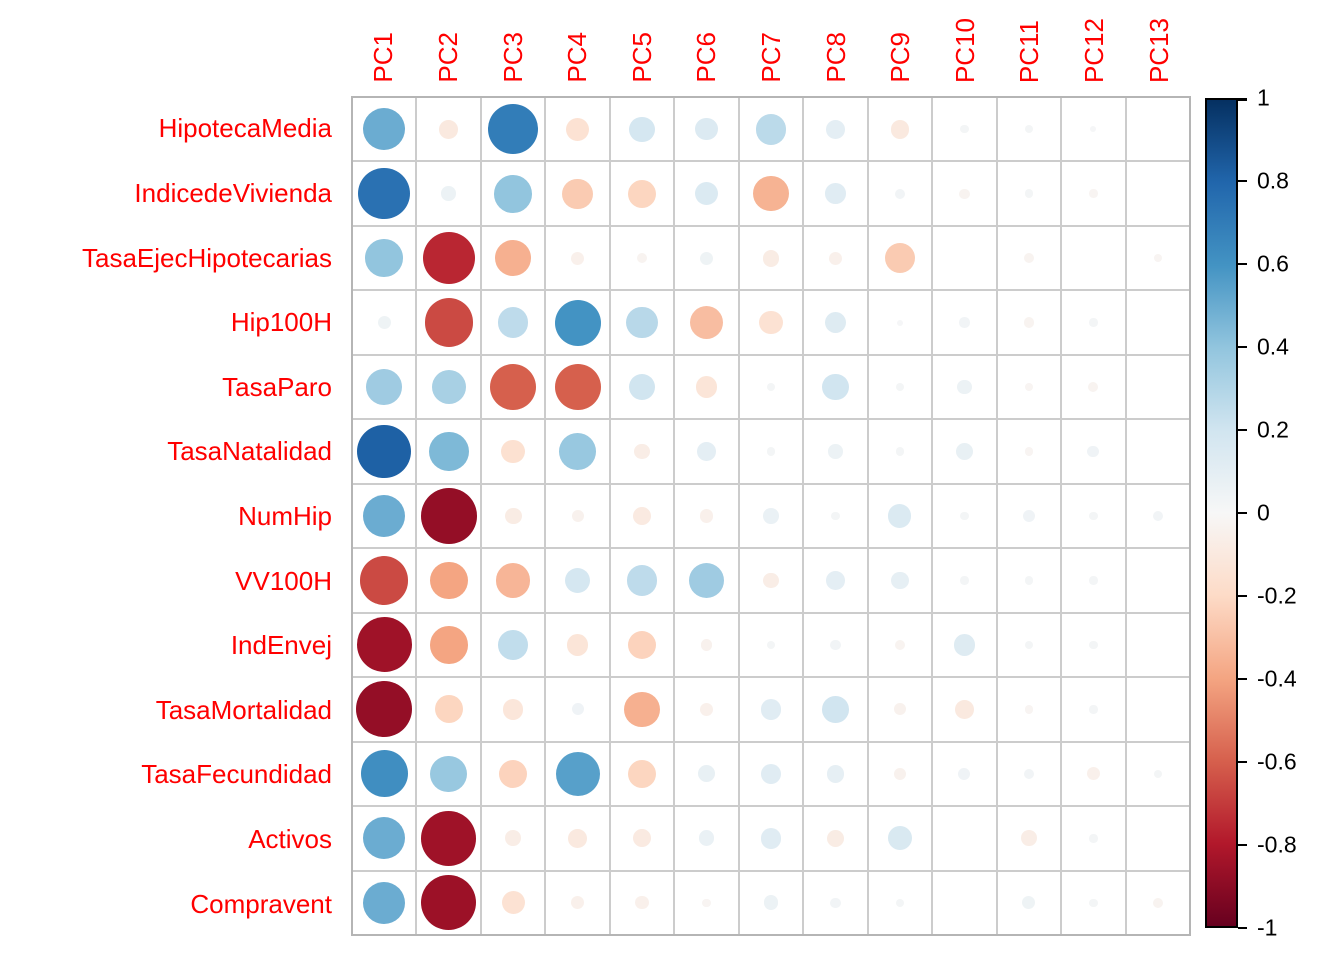 The height and width of the screenshot is (960, 1344). I want to click on col-label-PC10: PC10, so click(965, 45).